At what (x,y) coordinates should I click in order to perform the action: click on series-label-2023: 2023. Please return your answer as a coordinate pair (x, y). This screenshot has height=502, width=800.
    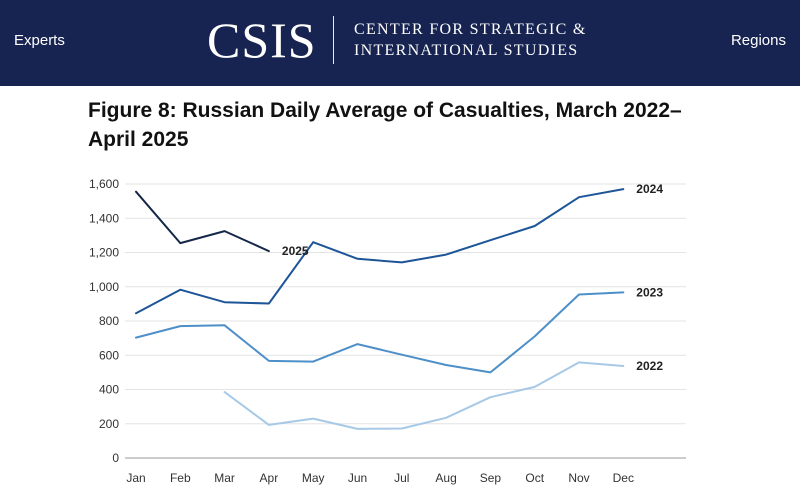
    Looking at the image, I should click on (649, 292).